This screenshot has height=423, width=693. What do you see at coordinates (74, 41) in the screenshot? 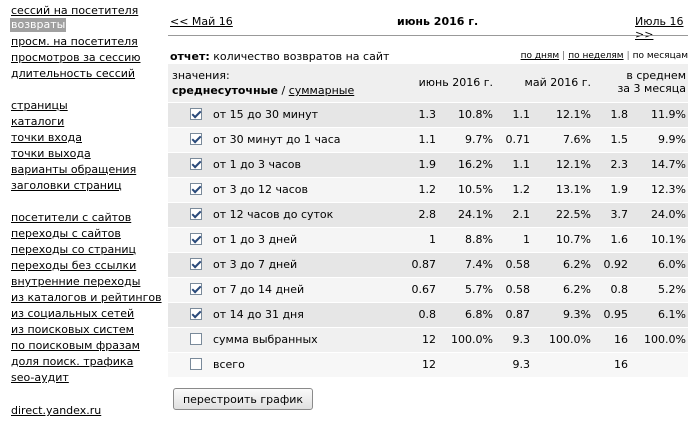
I see `sidebar-item: просм. на посетителя` at bounding box center [74, 41].